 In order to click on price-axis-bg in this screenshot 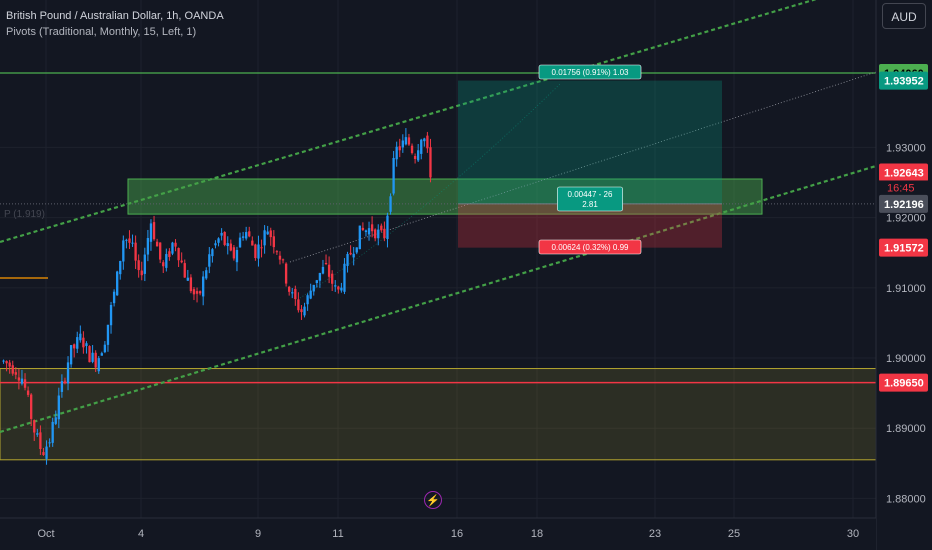, I will do `click(904, 275)`.